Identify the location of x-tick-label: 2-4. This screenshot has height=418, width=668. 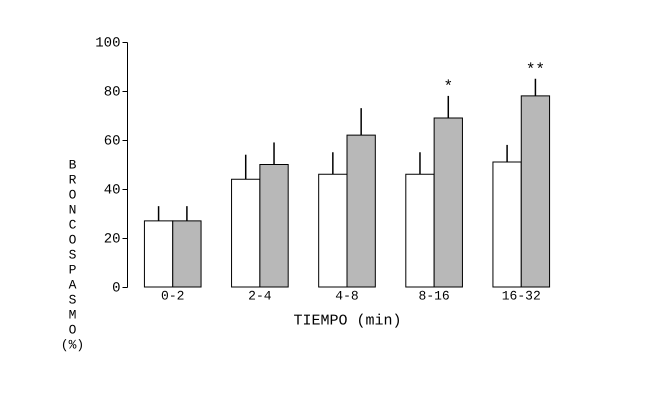
(260, 296).